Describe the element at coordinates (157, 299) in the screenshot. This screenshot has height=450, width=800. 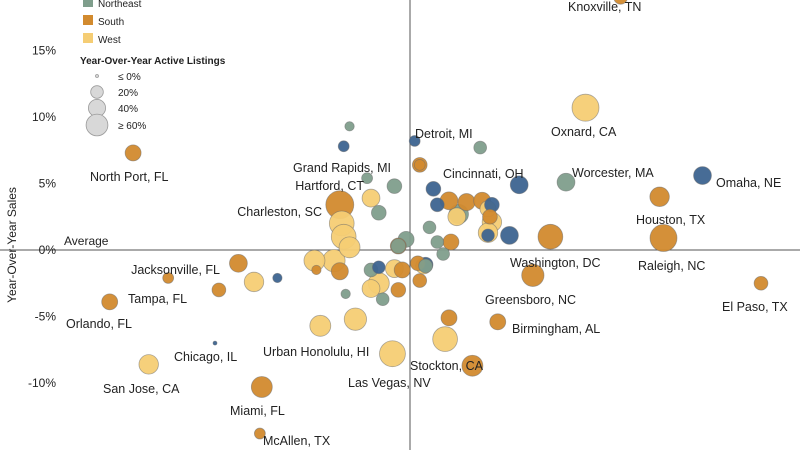
I see `point-label: Tampa, FL` at that location.